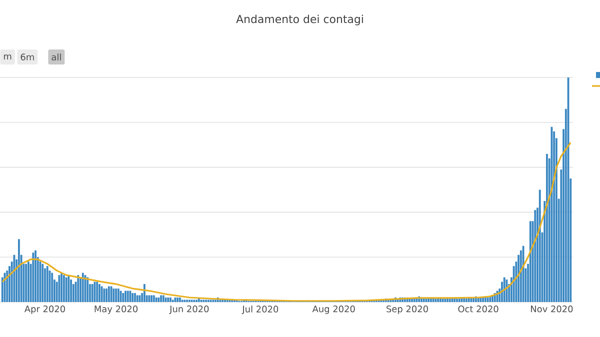  What do you see at coordinates (478, 309) in the screenshot?
I see `x-tick-label: Oct 2020` at bounding box center [478, 309].